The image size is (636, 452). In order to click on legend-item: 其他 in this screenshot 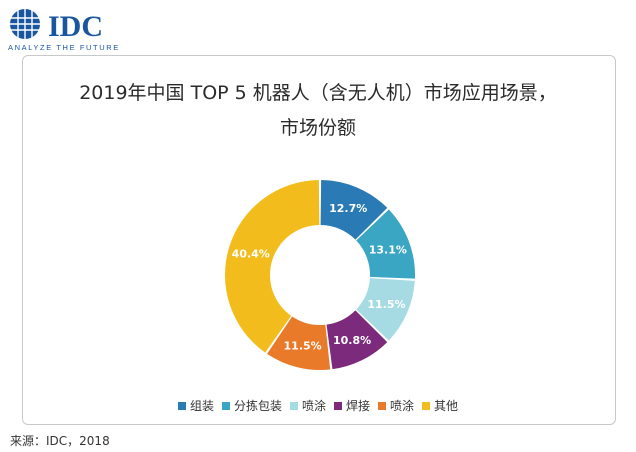, I will do `click(440, 405)`.